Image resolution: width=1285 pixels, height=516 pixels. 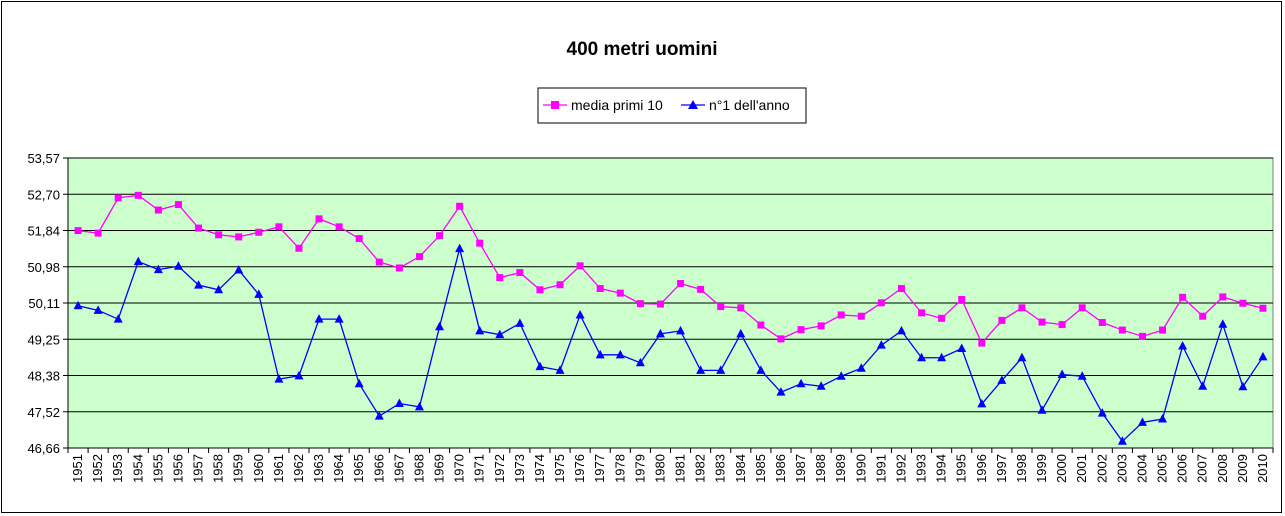 What do you see at coordinates (258, 468) in the screenshot?
I see `x-tick-label: 1960` at bounding box center [258, 468].